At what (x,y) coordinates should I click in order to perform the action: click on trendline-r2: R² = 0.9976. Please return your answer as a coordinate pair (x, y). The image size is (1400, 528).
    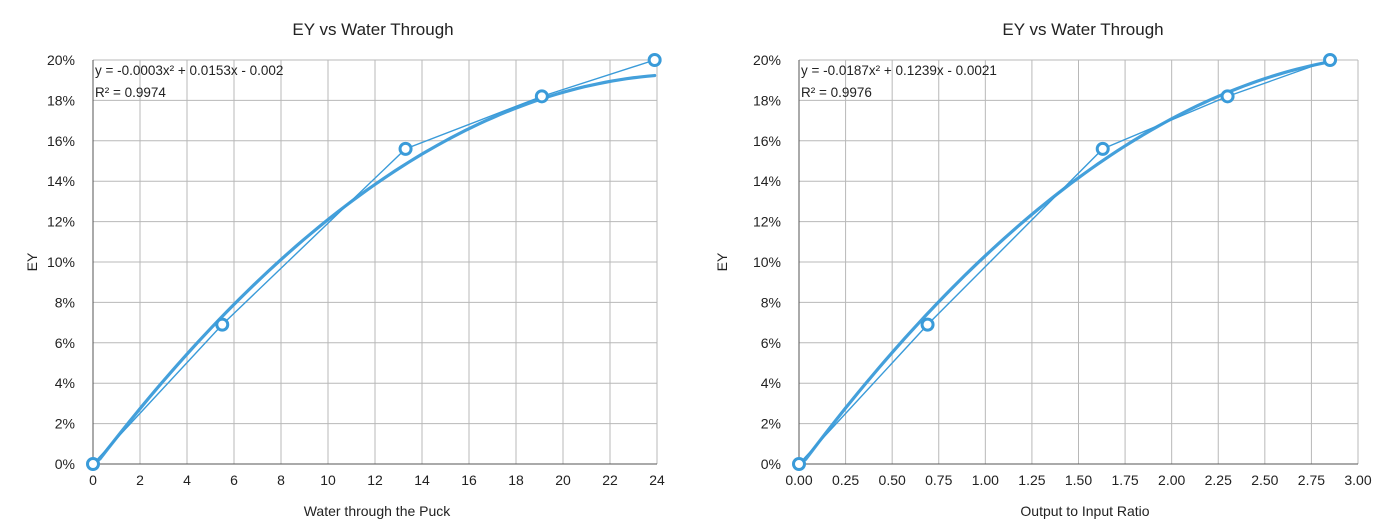
    Looking at the image, I should click on (836, 92).